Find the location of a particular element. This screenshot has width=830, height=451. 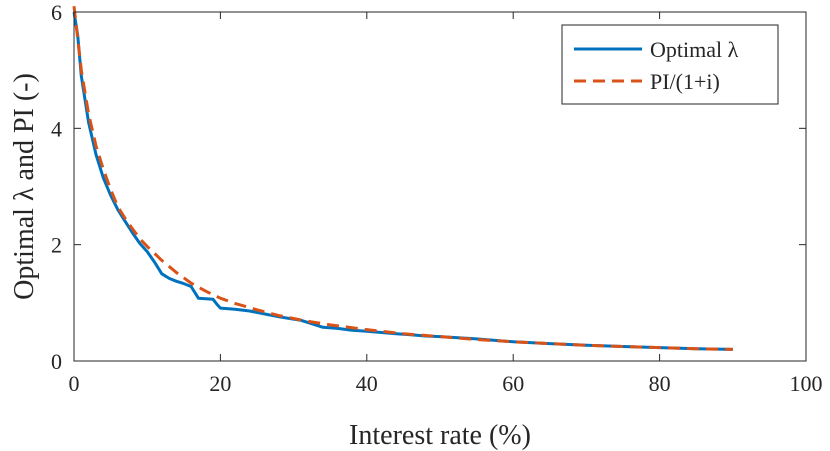

legend-label-pi-over-1-plus-i: PI/(1+i) is located at coordinates (685, 81).